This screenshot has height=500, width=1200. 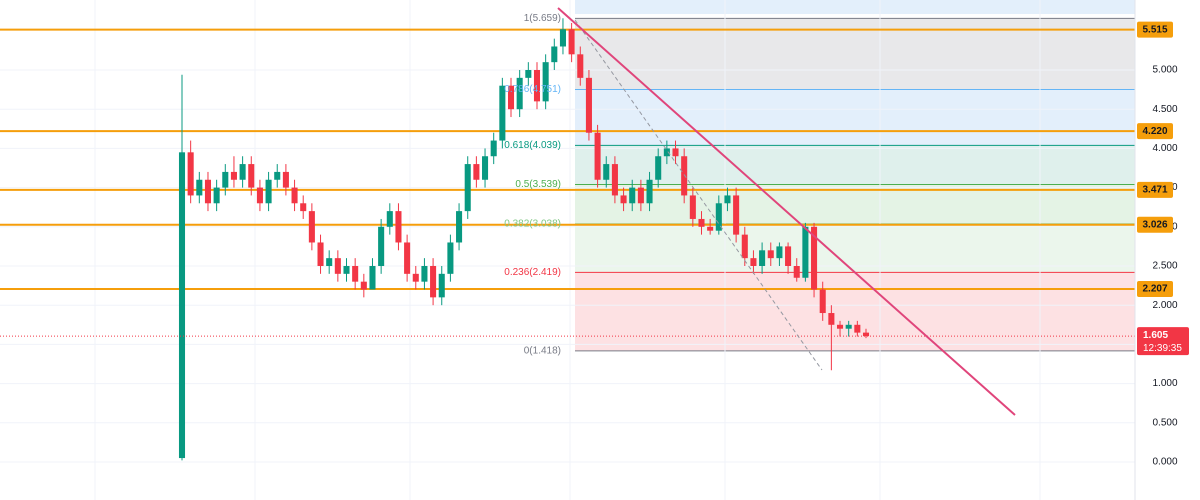 I want to click on level-label: 3.026, so click(x=1154, y=224).